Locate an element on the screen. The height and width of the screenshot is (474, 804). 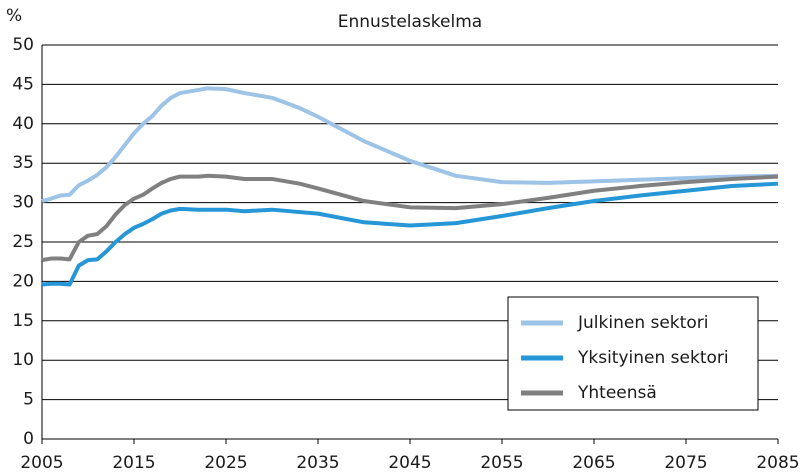
legend-label: Yhteensä is located at coordinates (617, 393).